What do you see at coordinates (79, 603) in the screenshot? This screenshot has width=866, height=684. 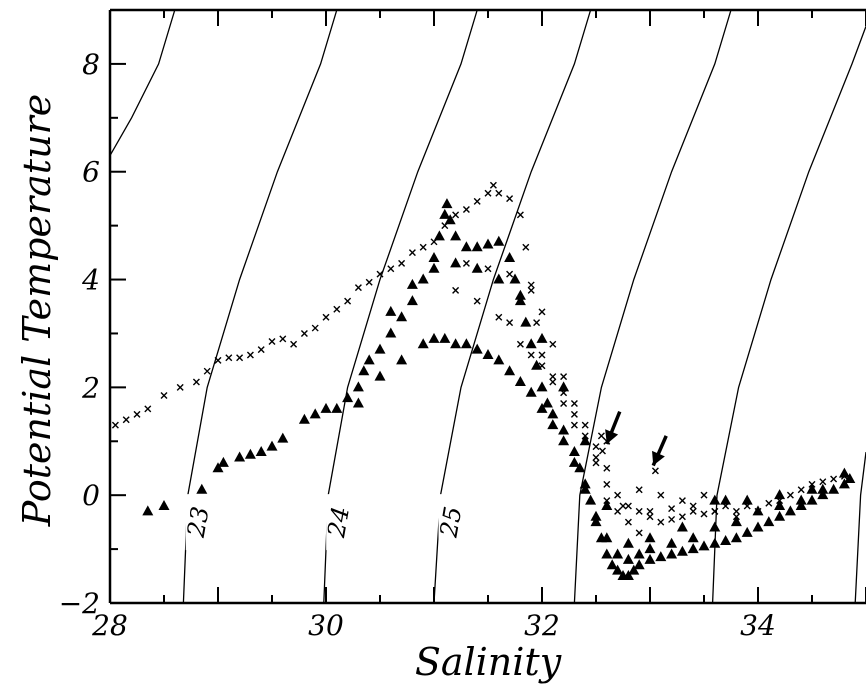 I see `y-tick-label: −2` at bounding box center [79, 603].